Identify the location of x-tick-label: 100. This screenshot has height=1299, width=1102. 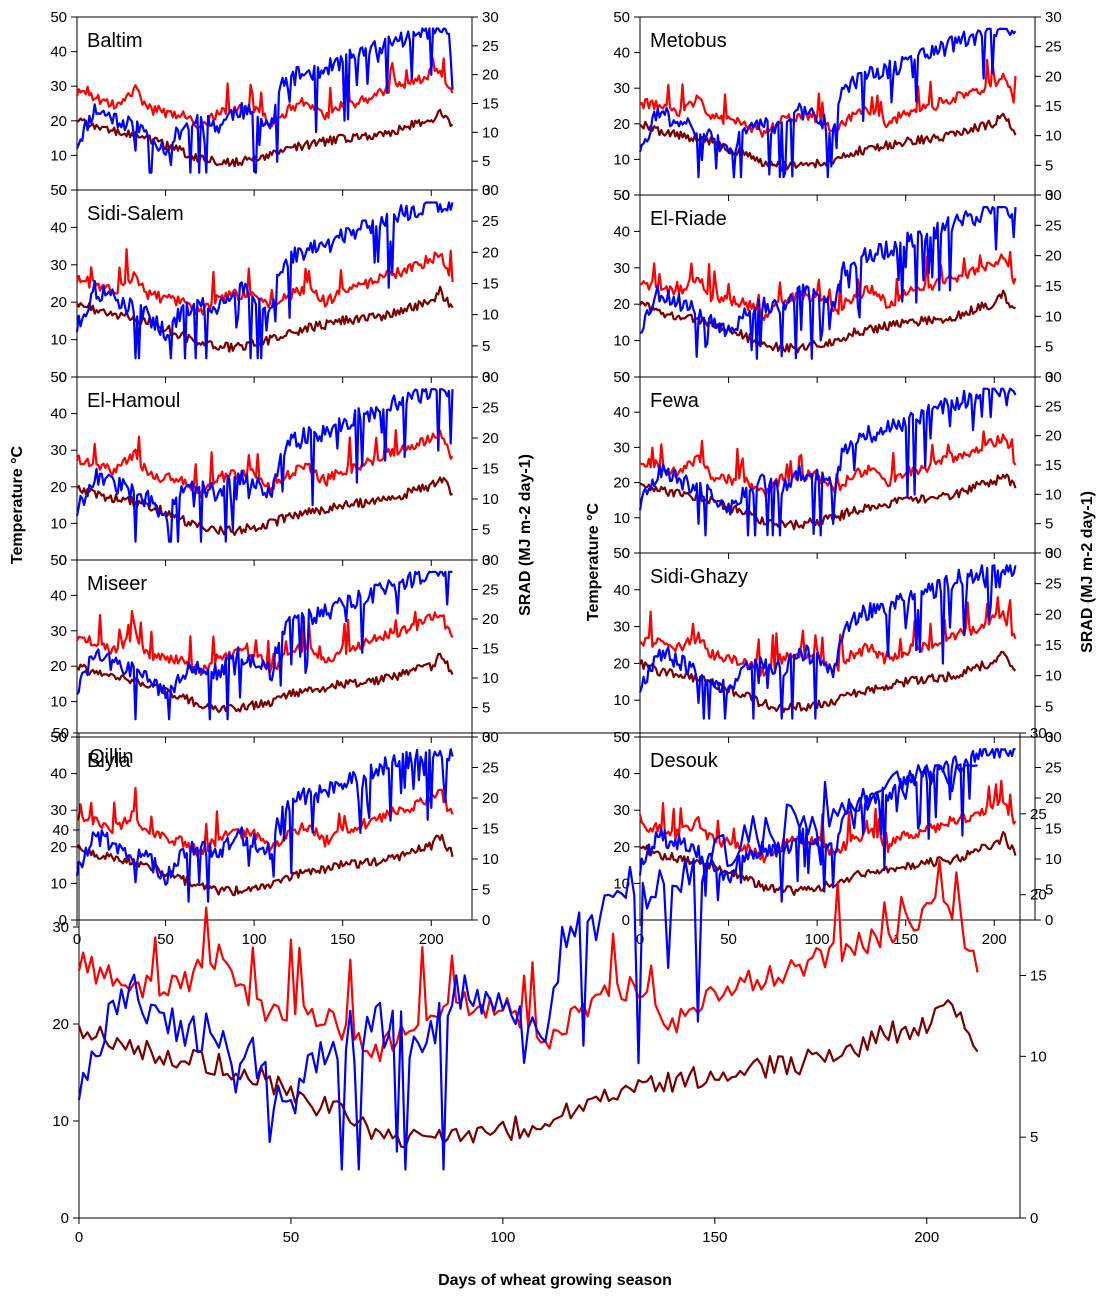
(502, 1237).